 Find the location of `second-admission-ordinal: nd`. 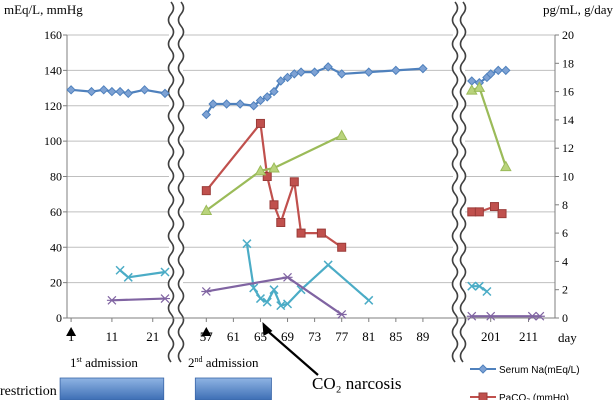

second-admission-ordinal: nd is located at coordinates (199, 359).